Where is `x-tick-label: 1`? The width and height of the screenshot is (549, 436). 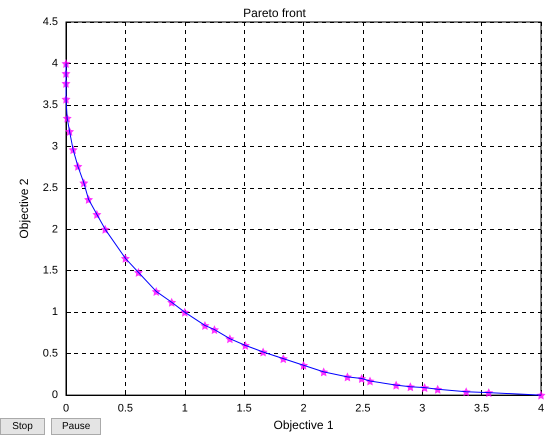
x-tick-label: 1 is located at coordinates (185, 408).